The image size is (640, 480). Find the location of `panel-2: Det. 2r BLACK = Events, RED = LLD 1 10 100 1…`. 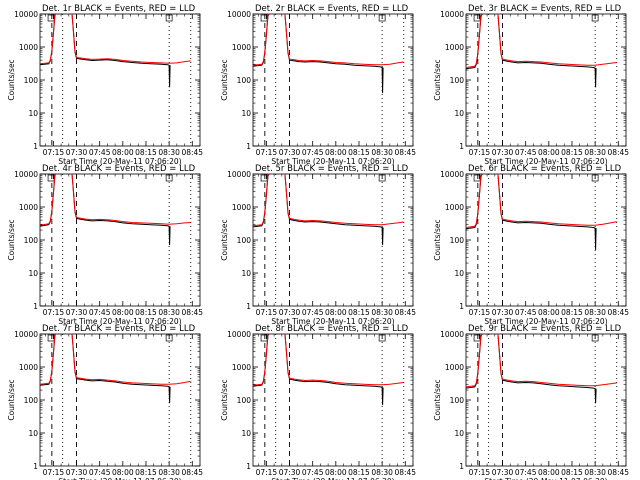

panel-2: Det. 2r BLACK = Events, RED = LLD 1 10 100 1… is located at coordinates (318, 85).